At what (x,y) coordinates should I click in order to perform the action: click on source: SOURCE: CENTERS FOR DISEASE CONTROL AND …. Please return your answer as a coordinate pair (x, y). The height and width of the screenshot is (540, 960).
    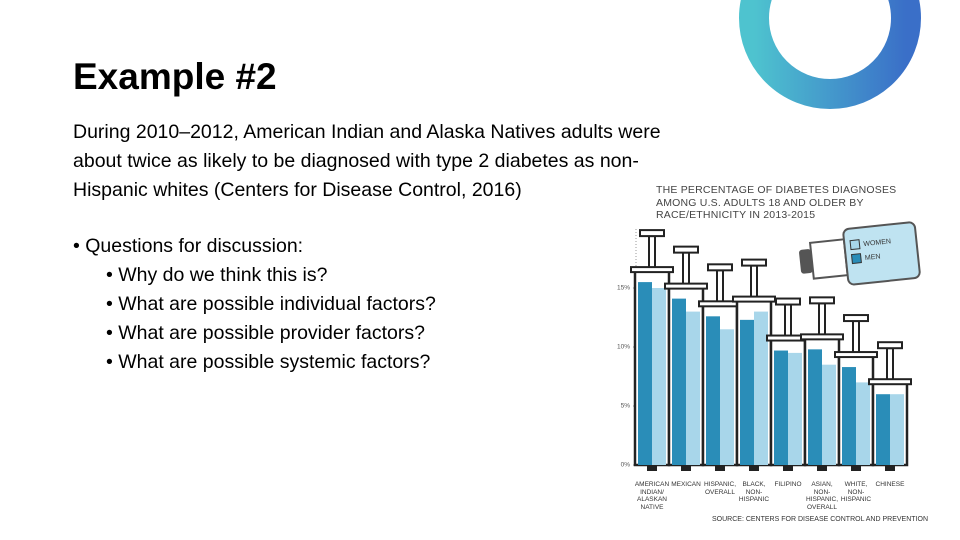
    Looking at the image, I should click on (820, 519).